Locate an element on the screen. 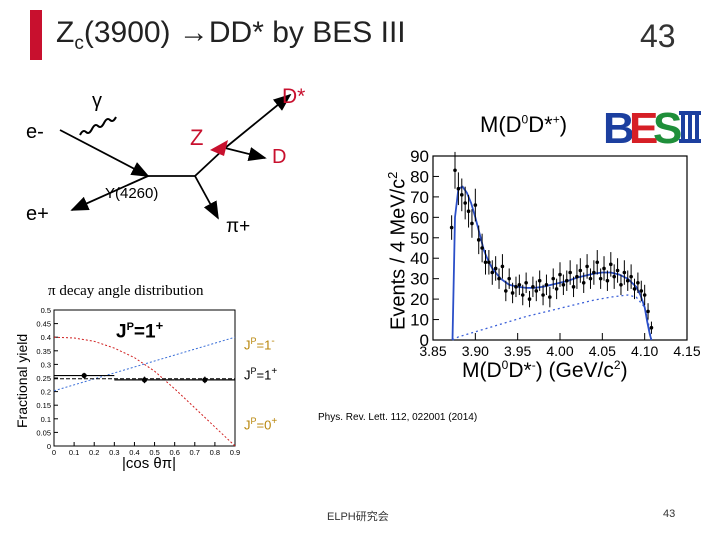  y-tick-label: 0.45 is located at coordinates (43, 324).